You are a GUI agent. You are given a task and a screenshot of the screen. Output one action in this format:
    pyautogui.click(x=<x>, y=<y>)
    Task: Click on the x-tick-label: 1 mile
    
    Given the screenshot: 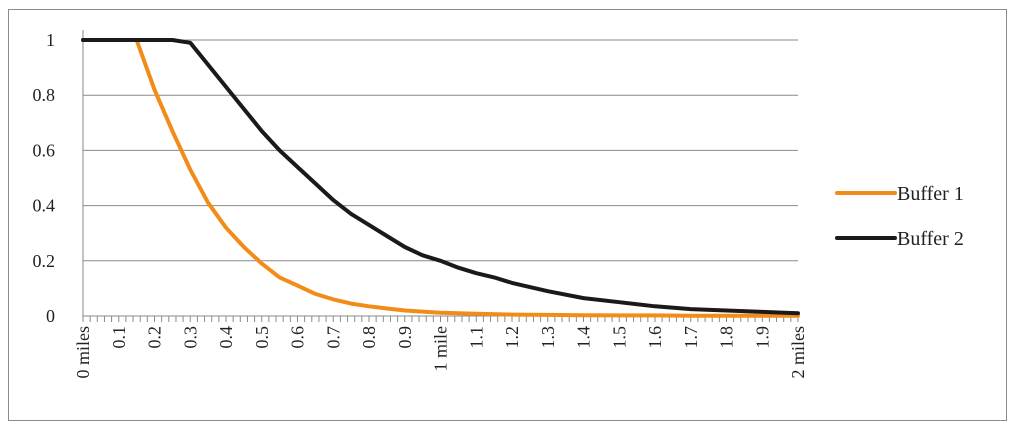 What is the action you would take?
    pyautogui.click(x=441, y=349)
    